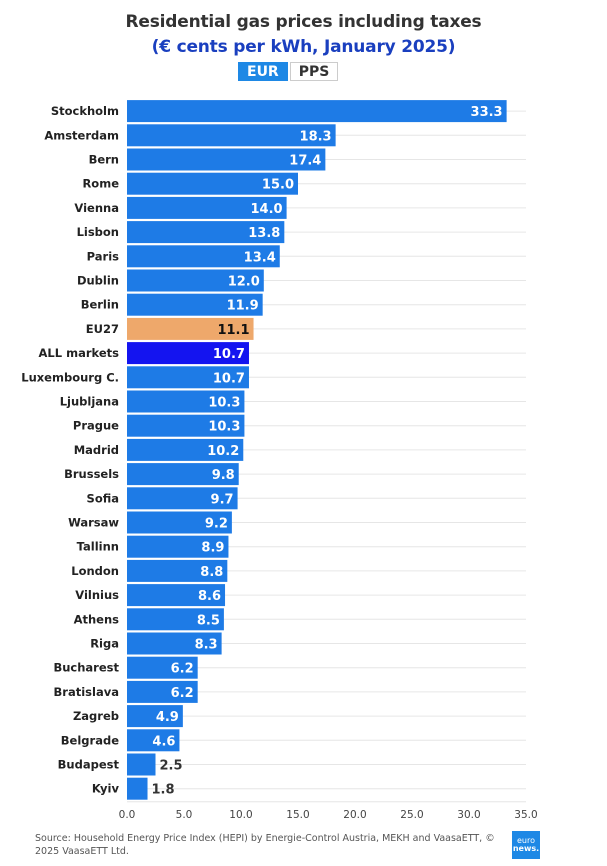 Image resolution: width=607 pixels, height=866 pixels. Describe the element at coordinates (216, 524) in the screenshot. I see `value-label: 9.2` at that location.